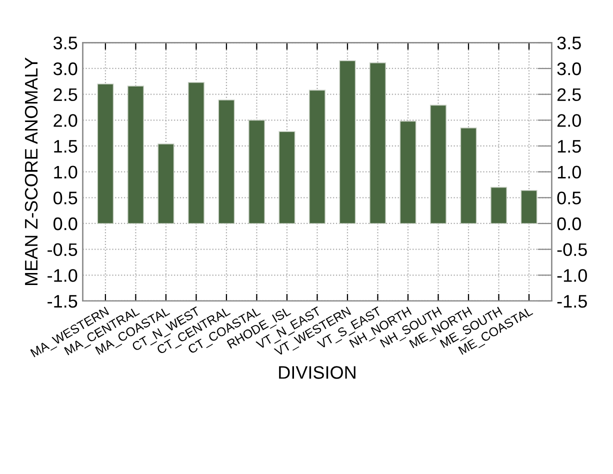 Image resolution: width=613 pixels, height=474 pixels. What do you see at coordinates (569, 120) in the screenshot?
I see `y2-tick-label: 2.0` at bounding box center [569, 120].